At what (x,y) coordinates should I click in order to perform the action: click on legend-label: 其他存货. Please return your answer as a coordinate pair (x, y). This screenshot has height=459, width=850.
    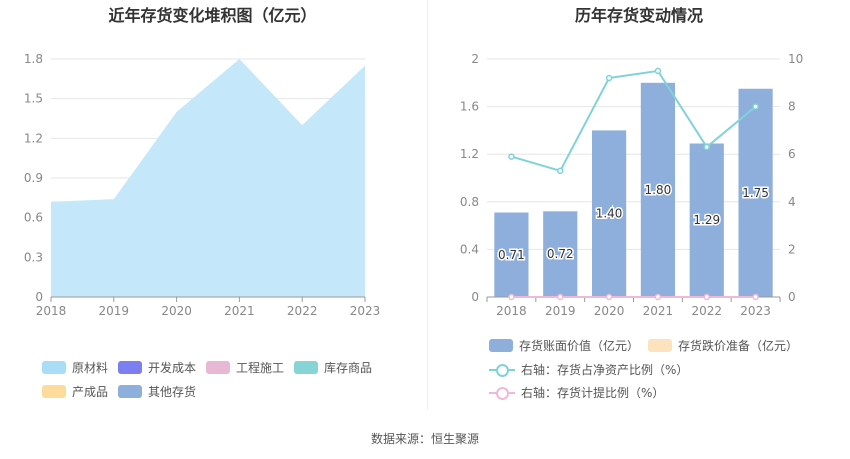
    Looking at the image, I should click on (172, 392).